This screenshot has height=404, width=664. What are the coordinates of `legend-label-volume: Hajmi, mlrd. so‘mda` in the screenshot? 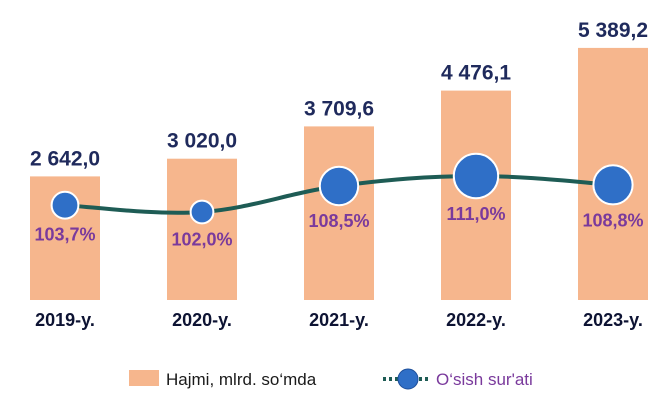 It's located at (241, 379).